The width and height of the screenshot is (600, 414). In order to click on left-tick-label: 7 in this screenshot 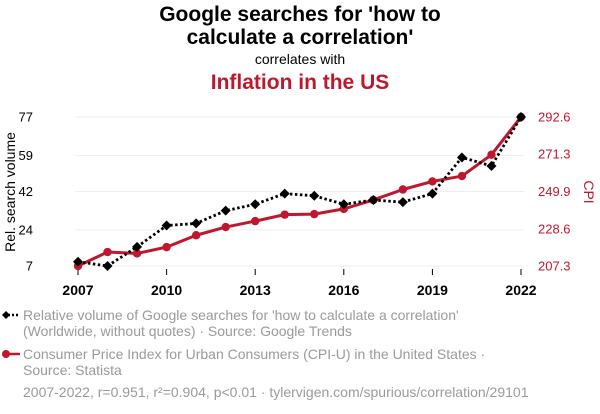, I will do `click(29, 266)`.